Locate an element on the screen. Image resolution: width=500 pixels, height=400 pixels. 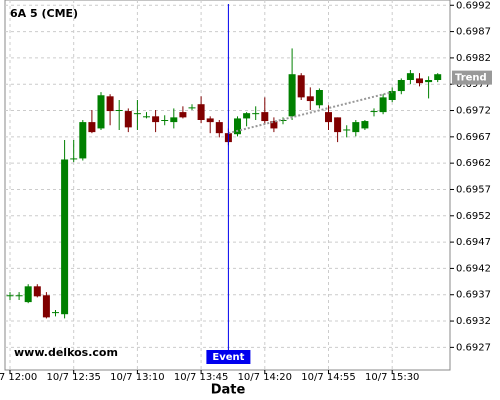
y-tick-label: 0.6937 is located at coordinates (473, 295).